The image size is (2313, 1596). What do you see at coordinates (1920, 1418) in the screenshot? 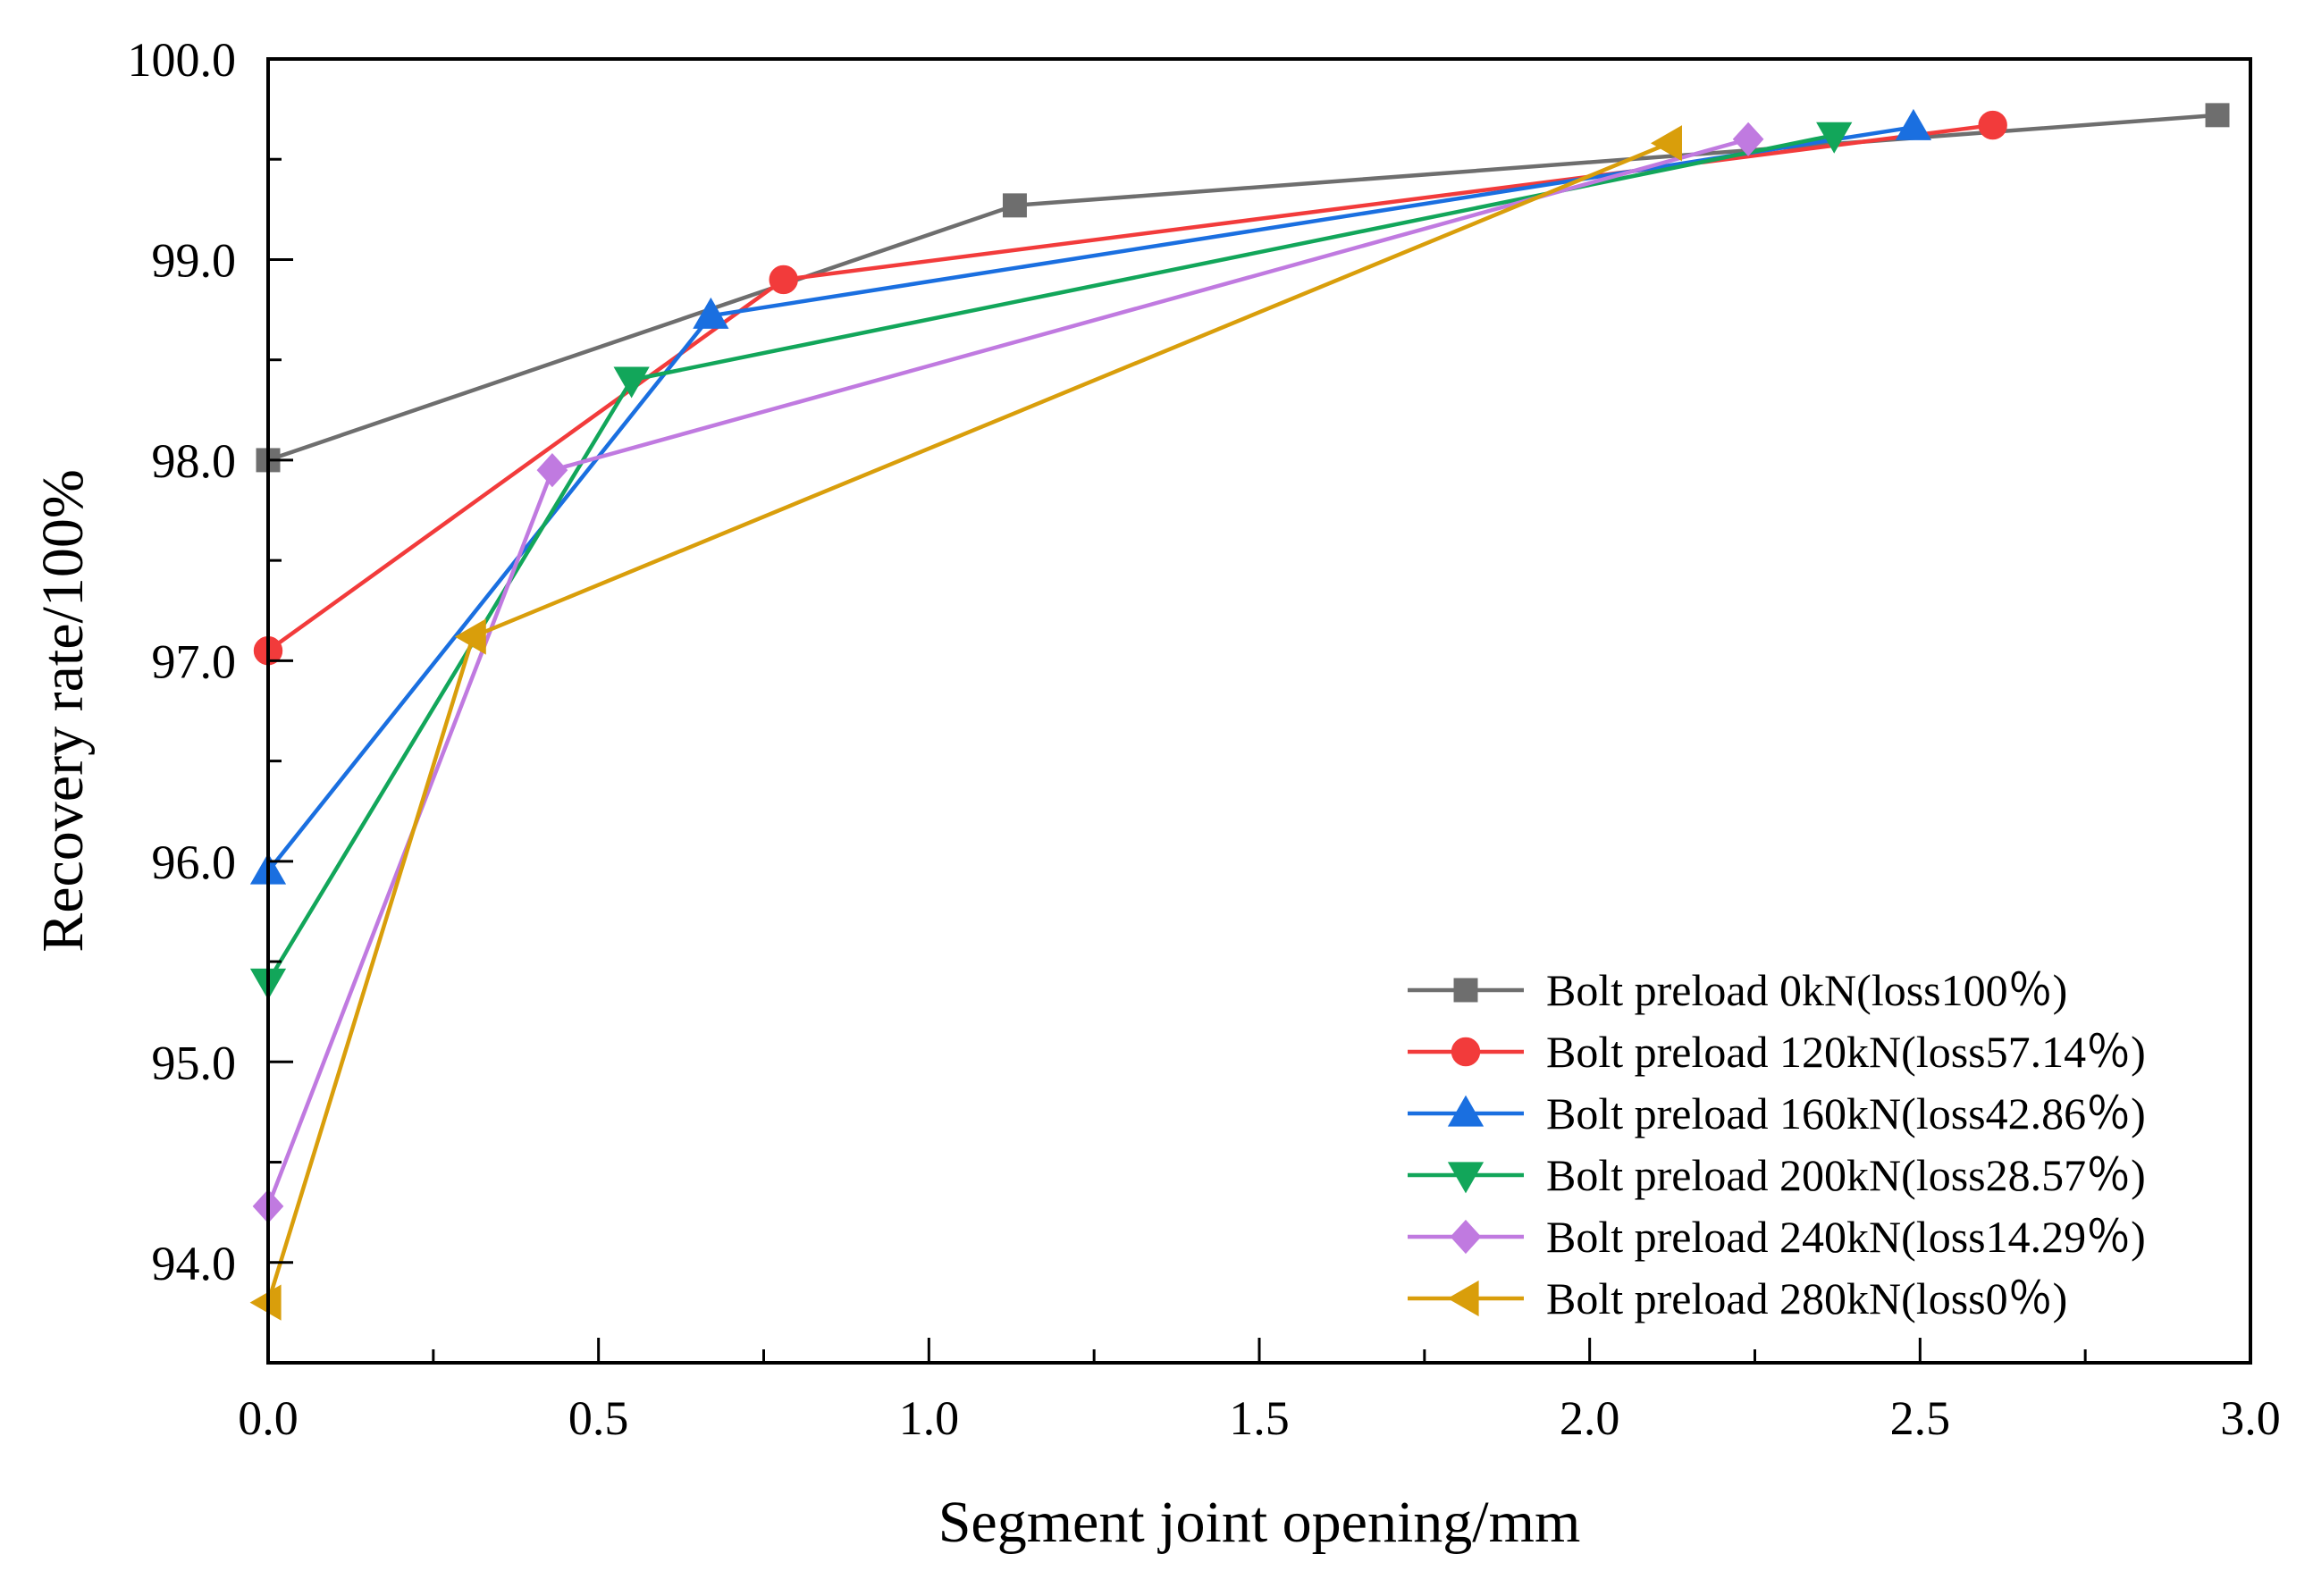
I see `x-tick-label: 2.5` at bounding box center [1920, 1418].